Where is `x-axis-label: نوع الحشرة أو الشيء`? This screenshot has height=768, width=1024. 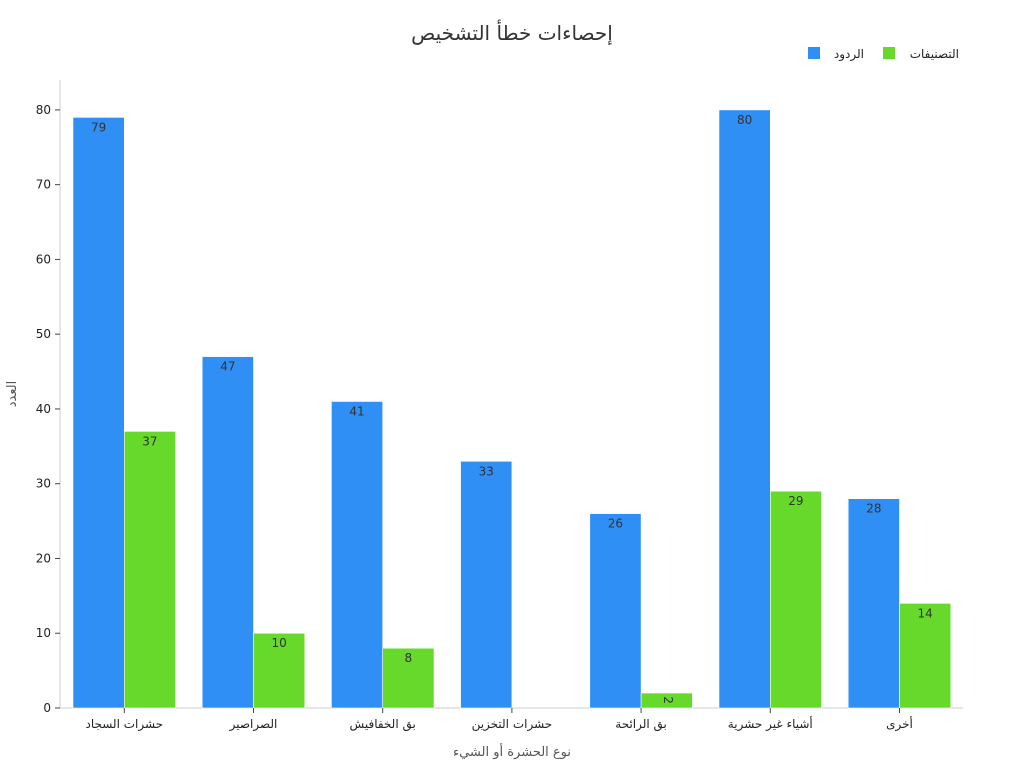 x-axis-label: نوع الحشرة أو الشيء is located at coordinates (512, 751).